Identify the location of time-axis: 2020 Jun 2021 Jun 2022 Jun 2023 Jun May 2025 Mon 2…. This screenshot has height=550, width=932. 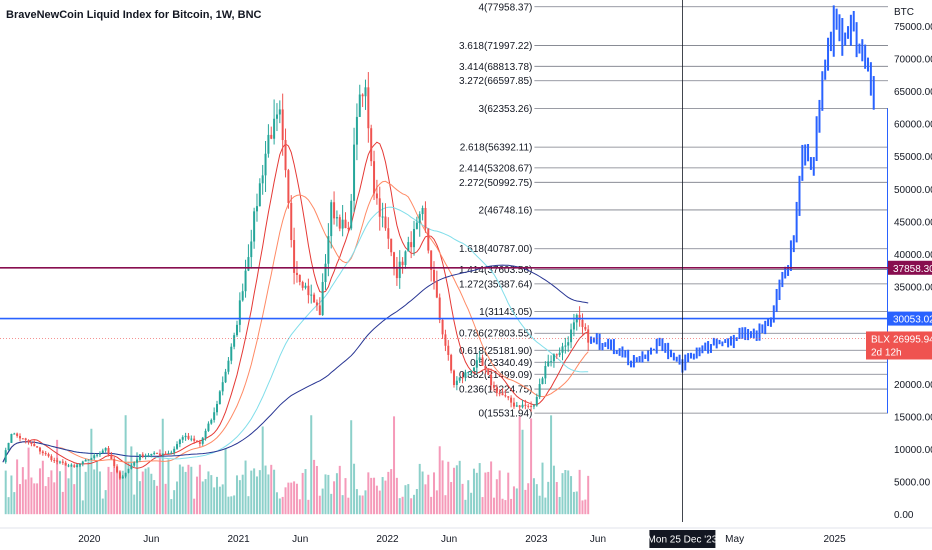
(466, 538).